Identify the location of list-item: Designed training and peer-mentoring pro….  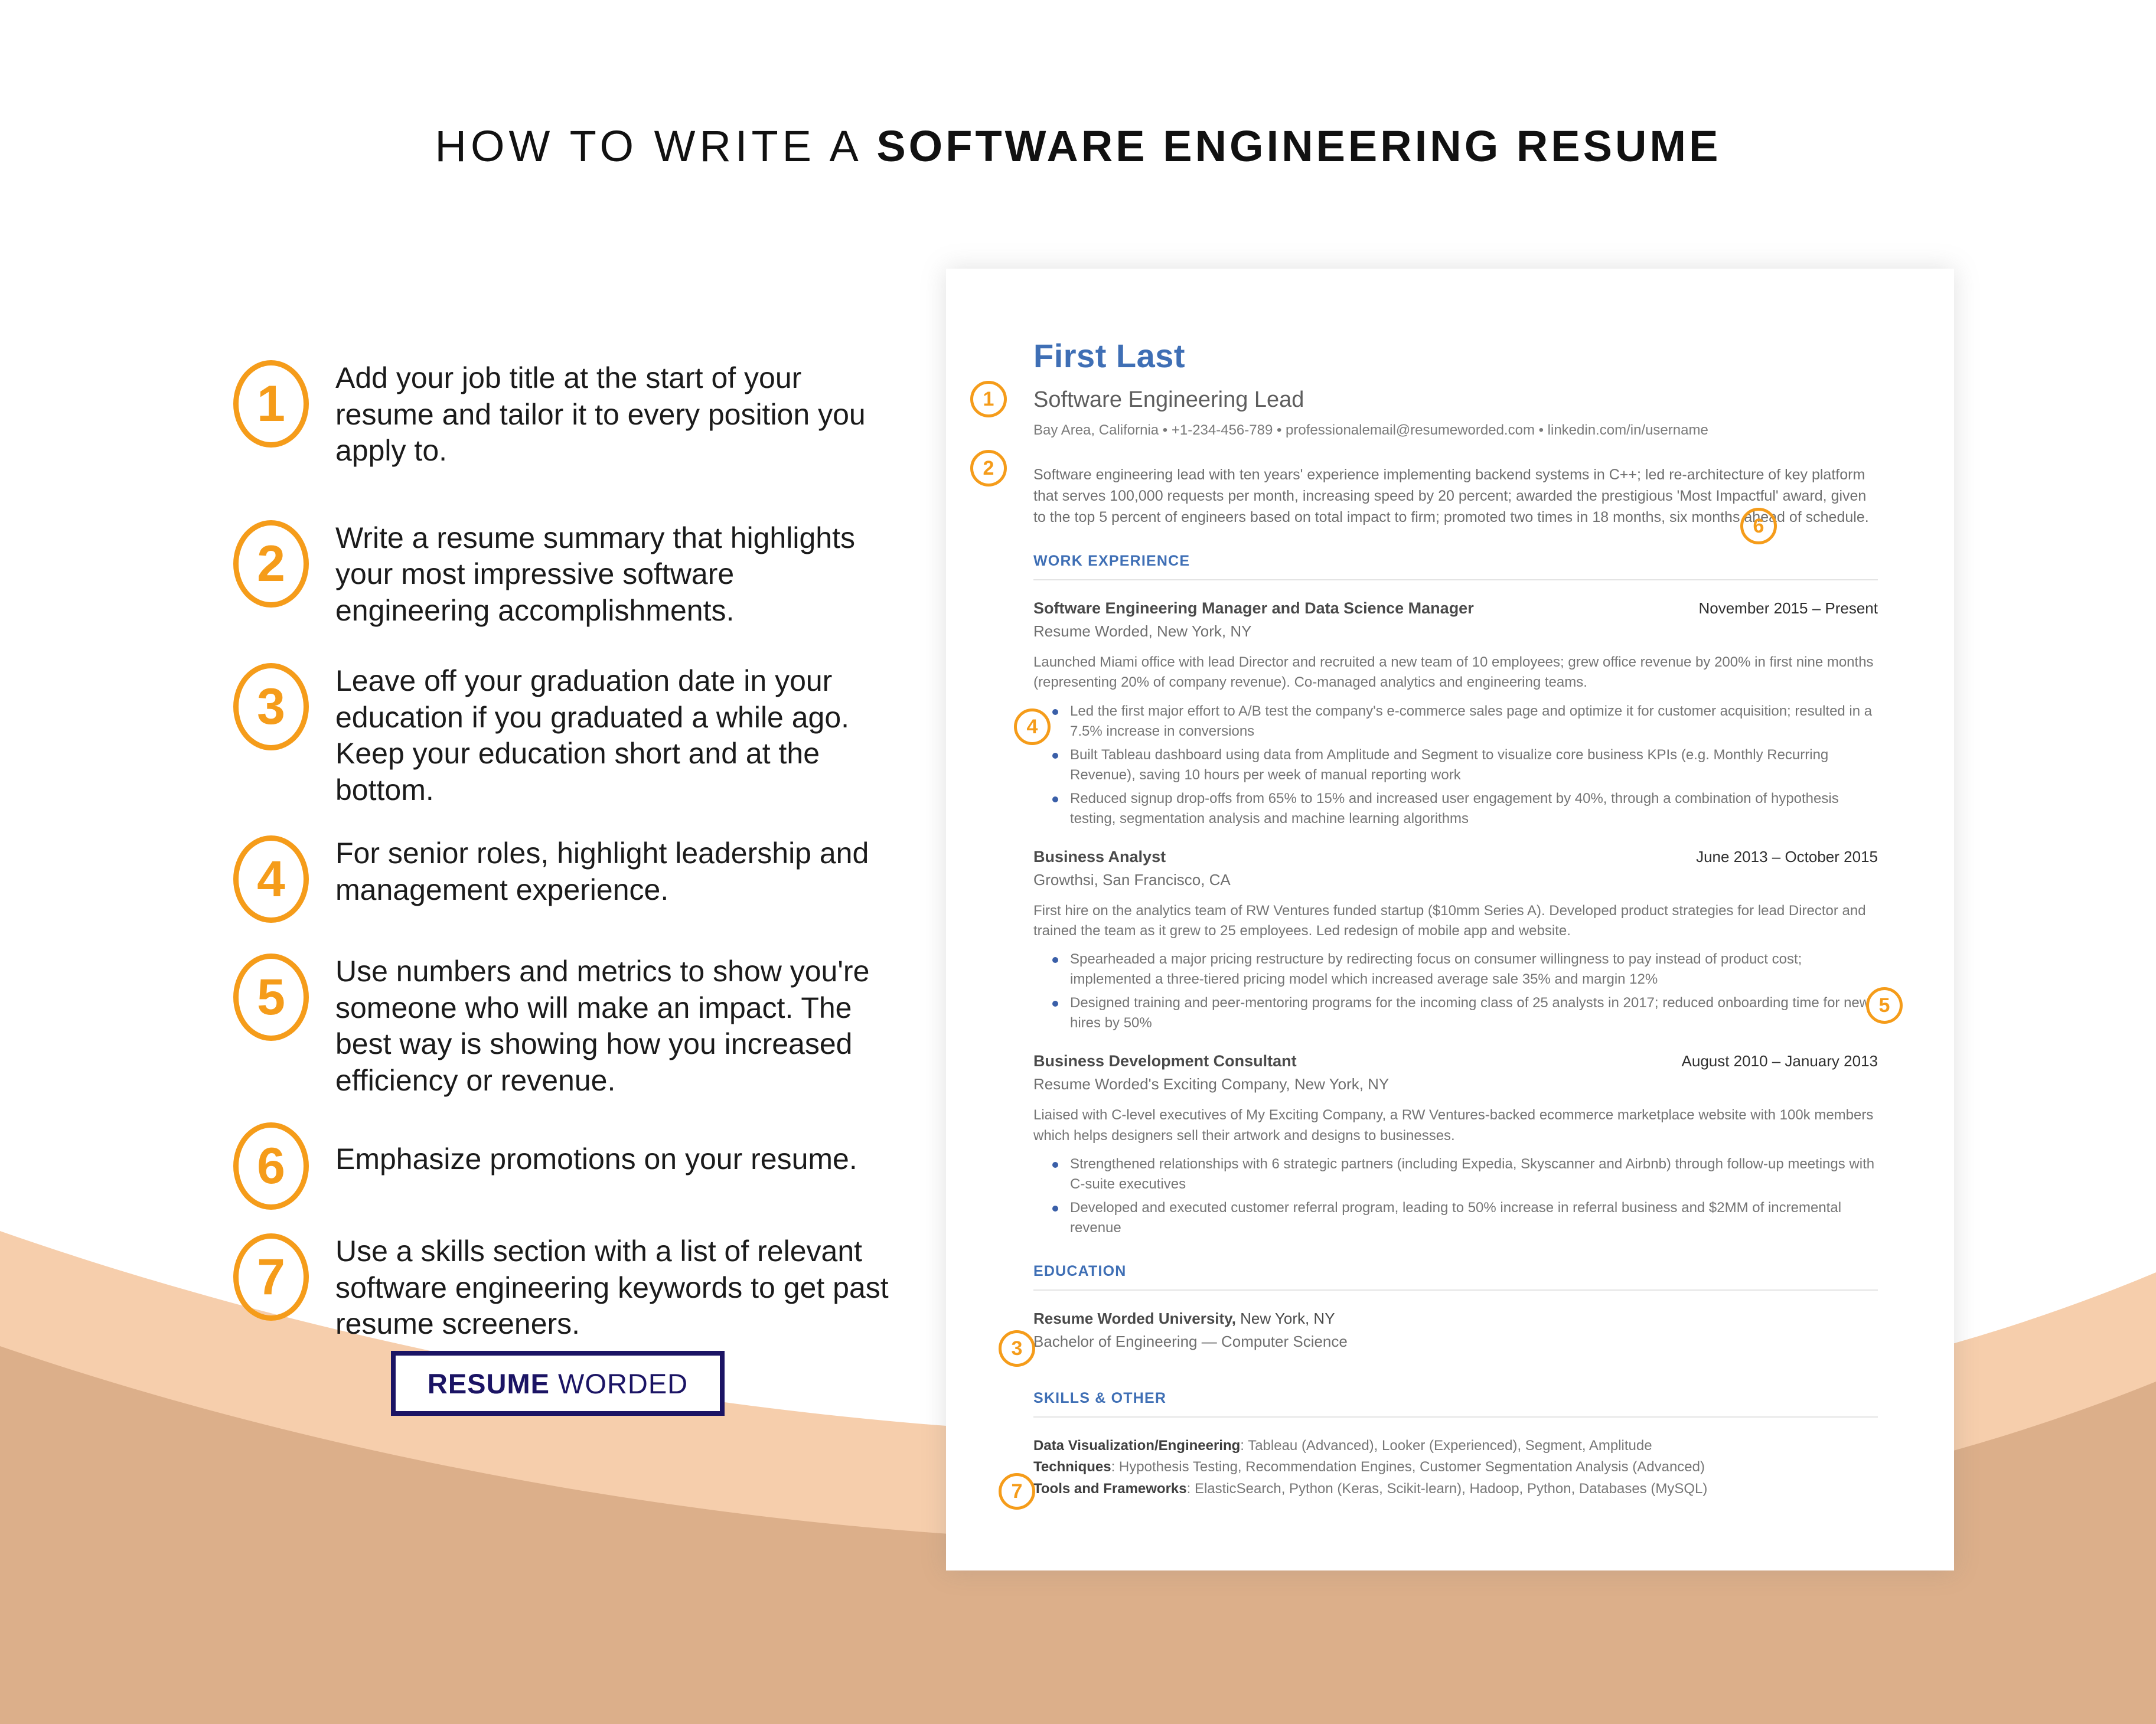
(1456, 1013).